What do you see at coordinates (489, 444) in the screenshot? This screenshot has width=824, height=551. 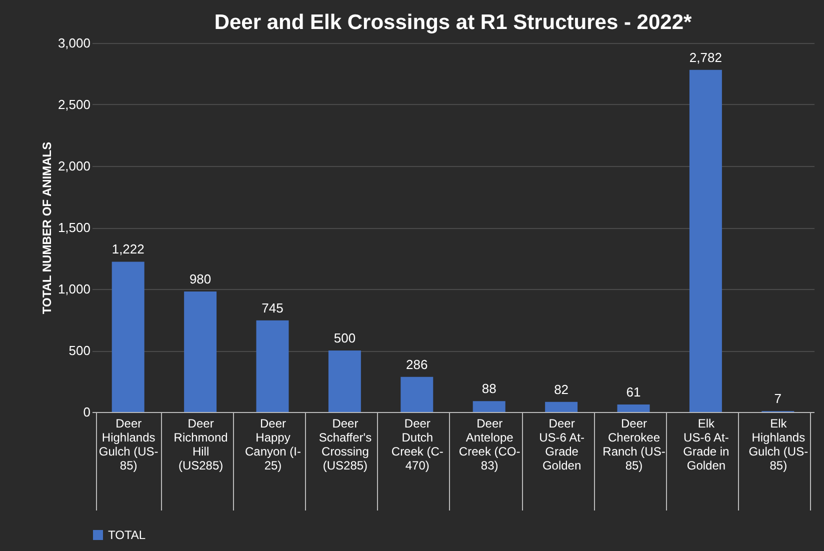 I see `x-tick-label: Deer Antelope Creek (CO-83)` at bounding box center [489, 444].